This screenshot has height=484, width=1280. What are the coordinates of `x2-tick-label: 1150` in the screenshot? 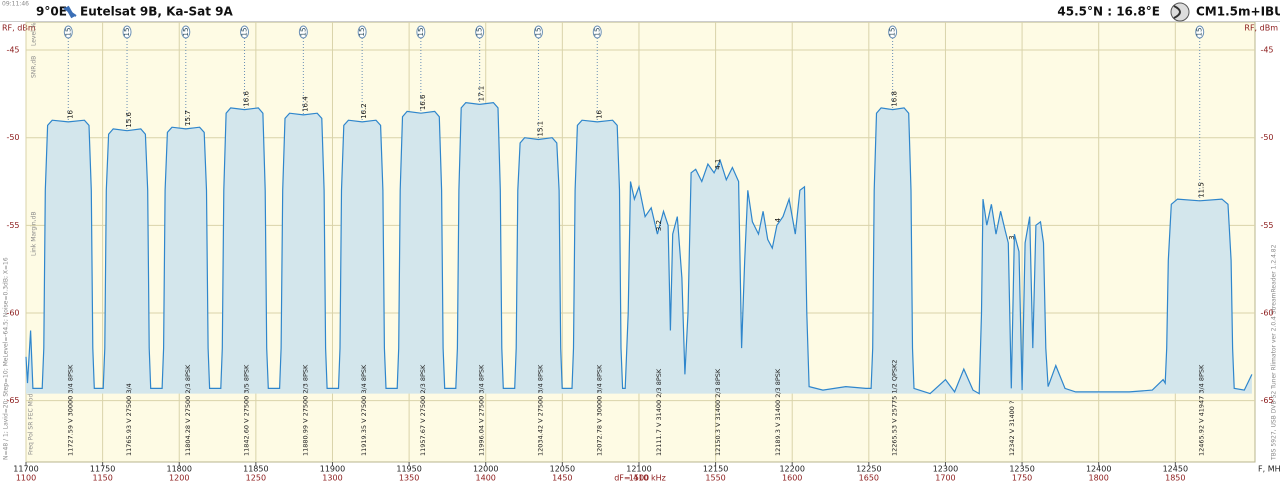 It's located at (102, 478).